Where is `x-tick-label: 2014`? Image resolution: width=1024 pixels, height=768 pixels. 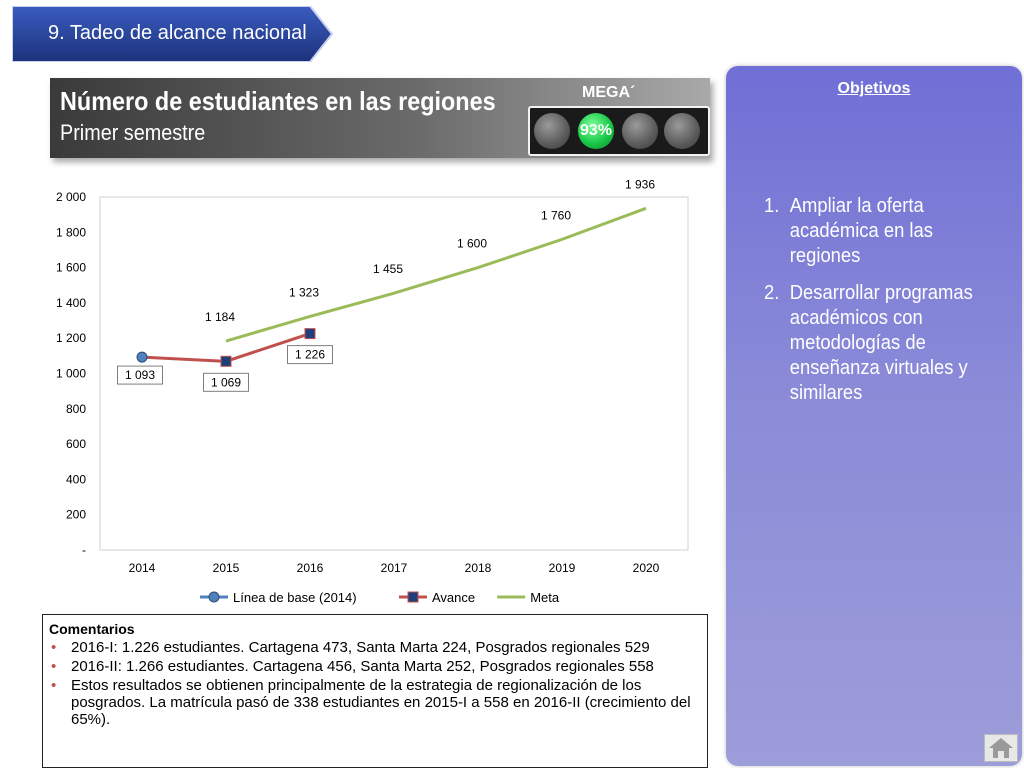 x-tick-label: 2014 is located at coordinates (142, 568).